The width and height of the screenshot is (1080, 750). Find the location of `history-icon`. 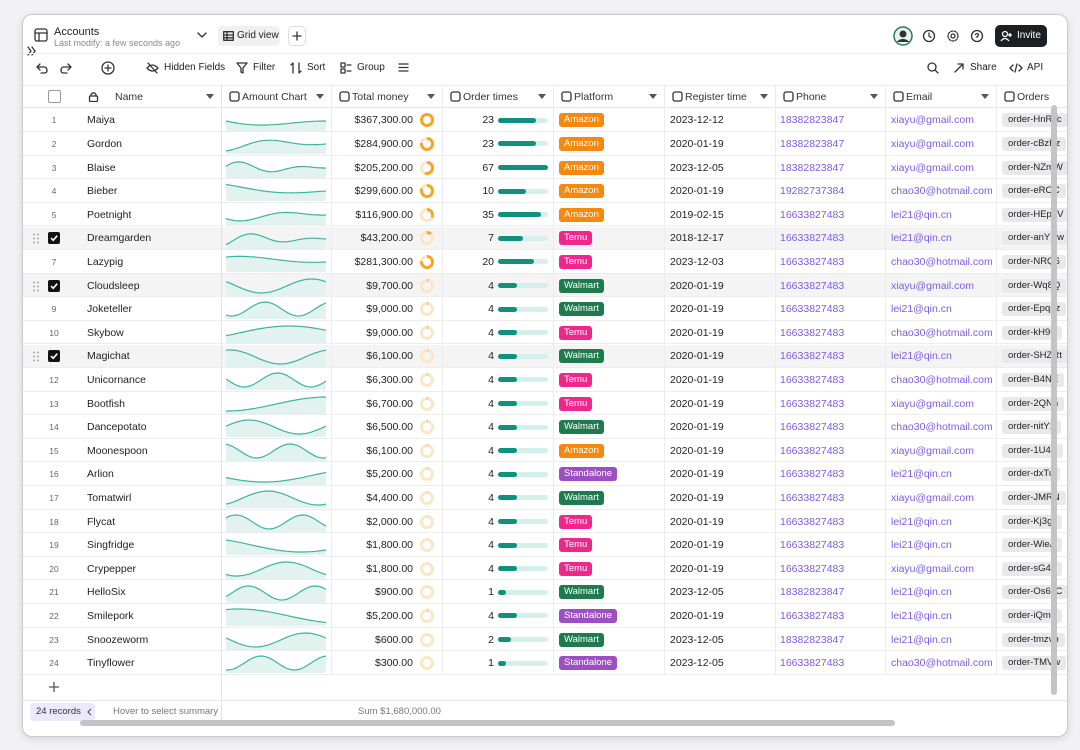

history-icon is located at coordinates (929, 36).